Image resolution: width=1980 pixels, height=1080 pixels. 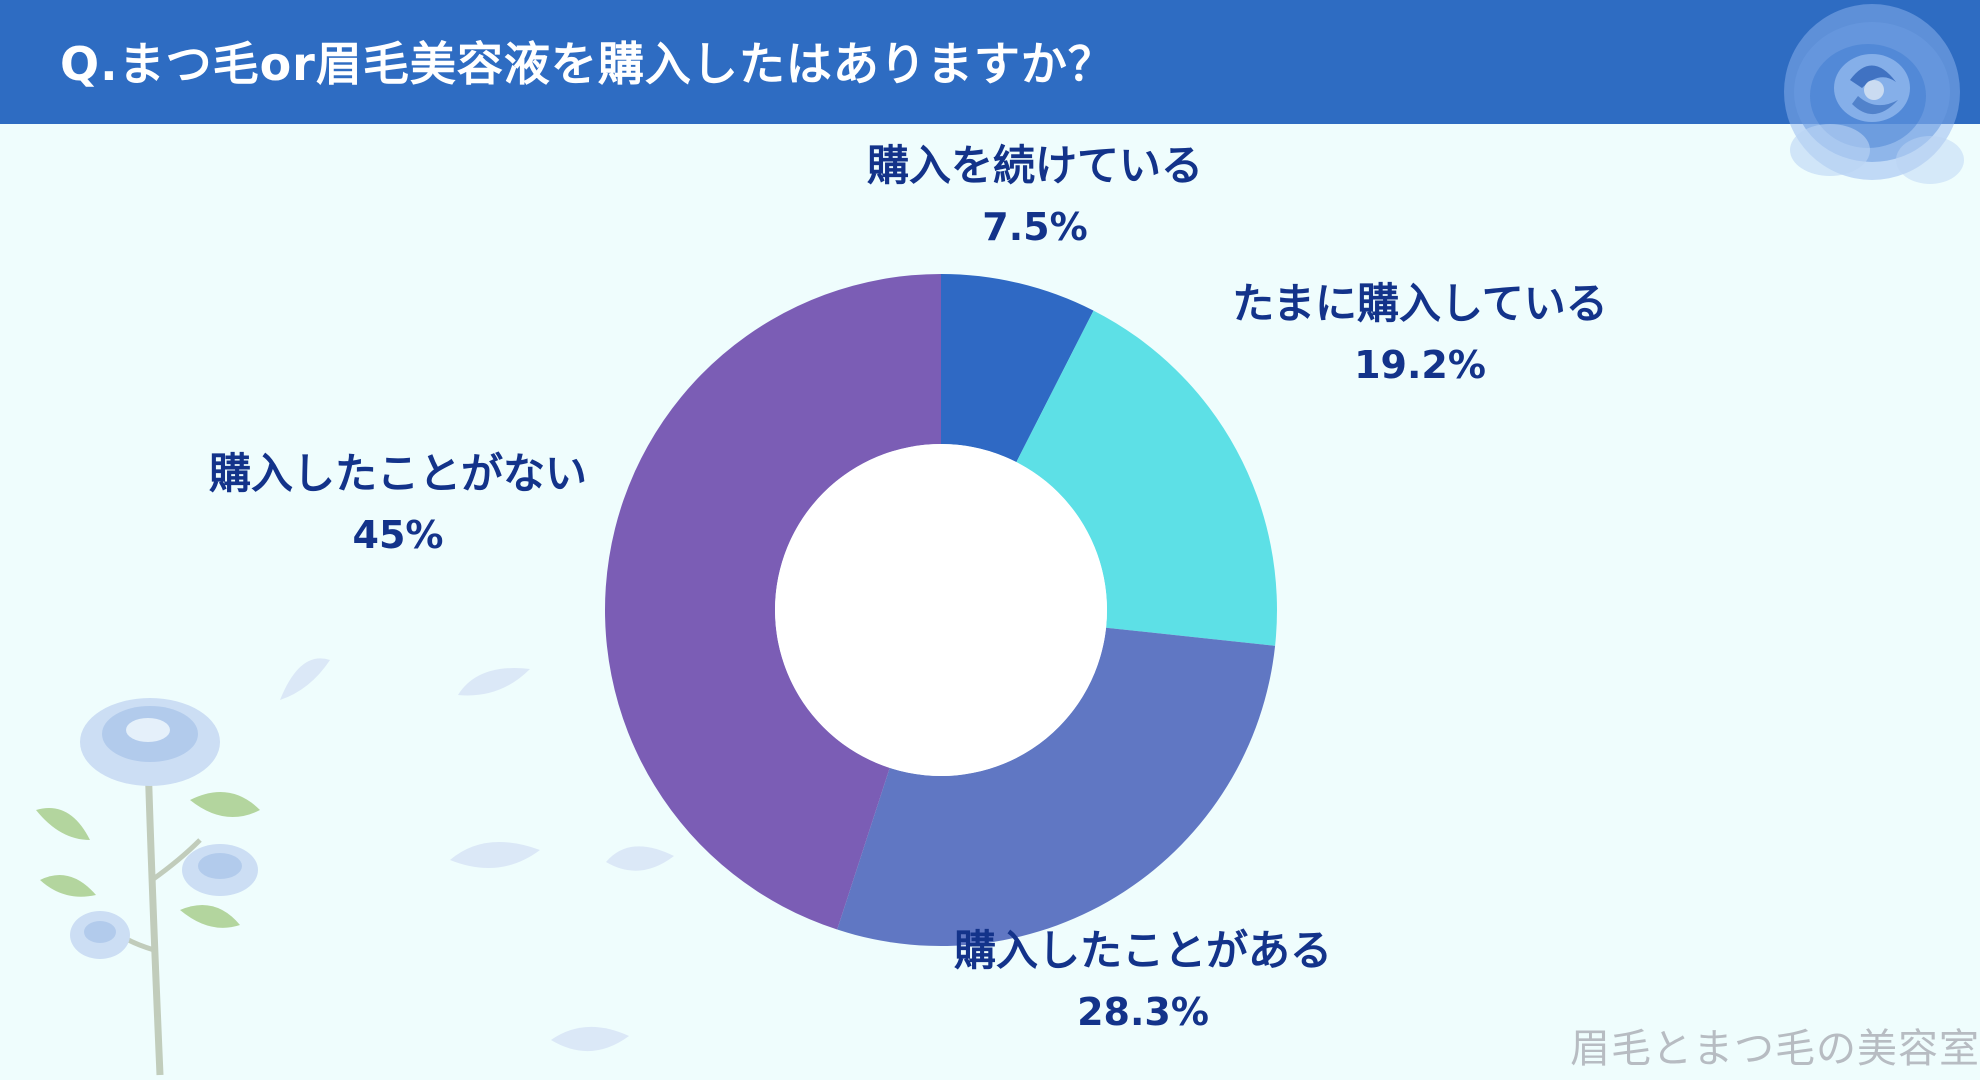 What do you see at coordinates (398, 535) in the screenshot?
I see `slice-value-label: 45%` at bounding box center [398, 535].